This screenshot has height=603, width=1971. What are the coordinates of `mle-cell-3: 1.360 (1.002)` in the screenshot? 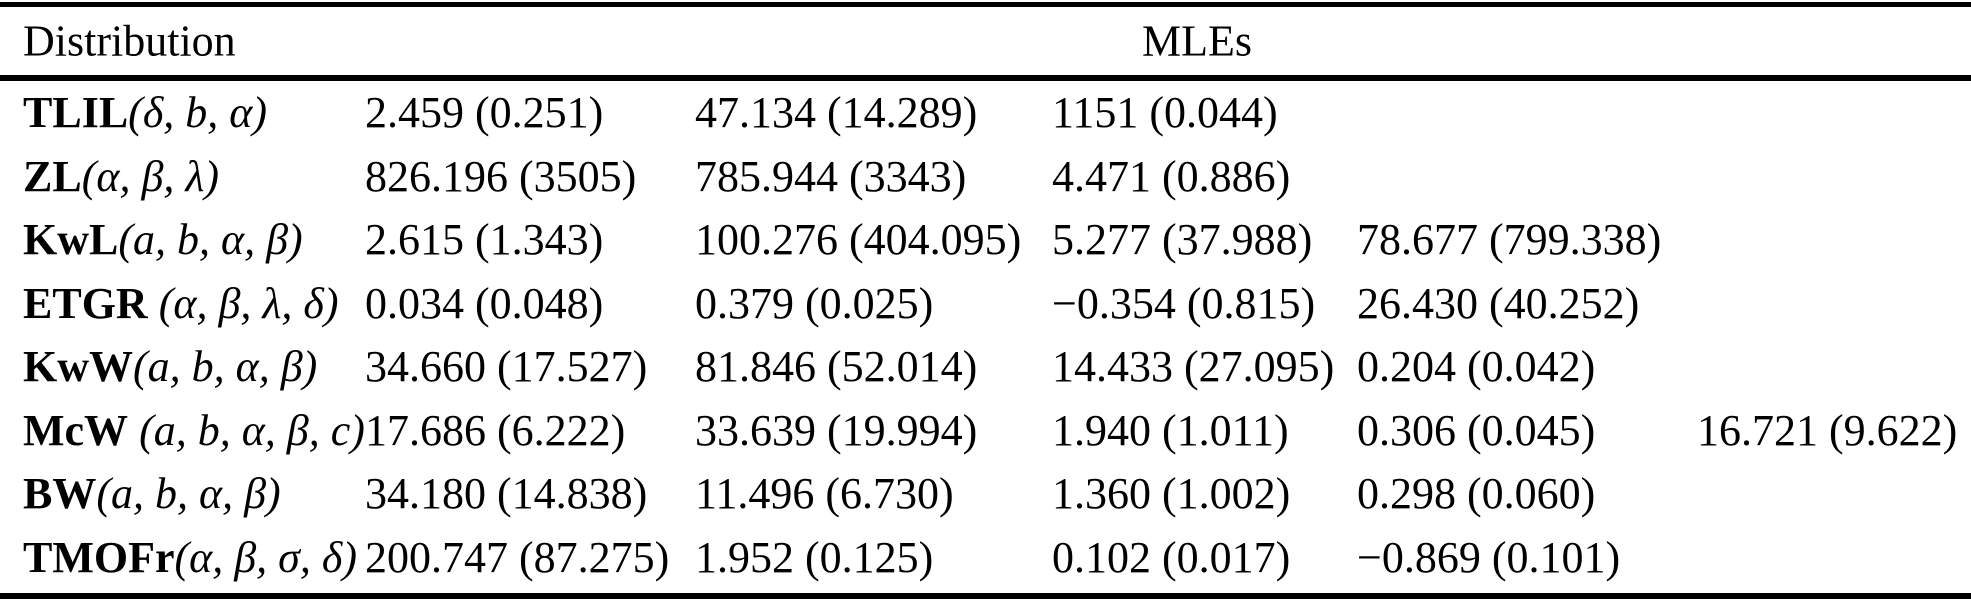 It's located at (1171, 494).